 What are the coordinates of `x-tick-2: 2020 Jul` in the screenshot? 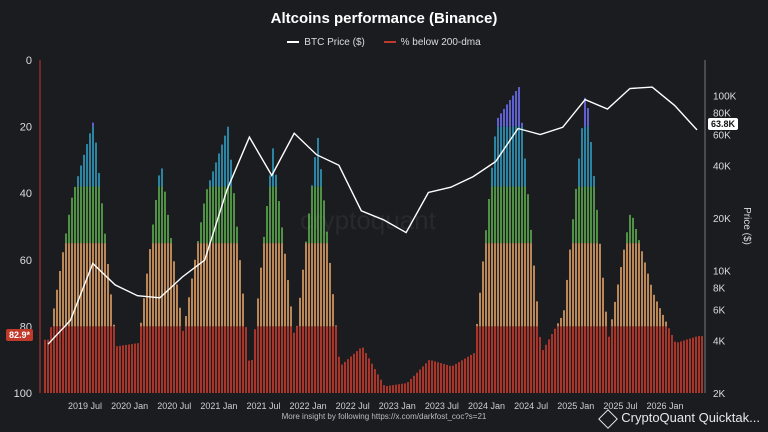 It's located at (174, 406).